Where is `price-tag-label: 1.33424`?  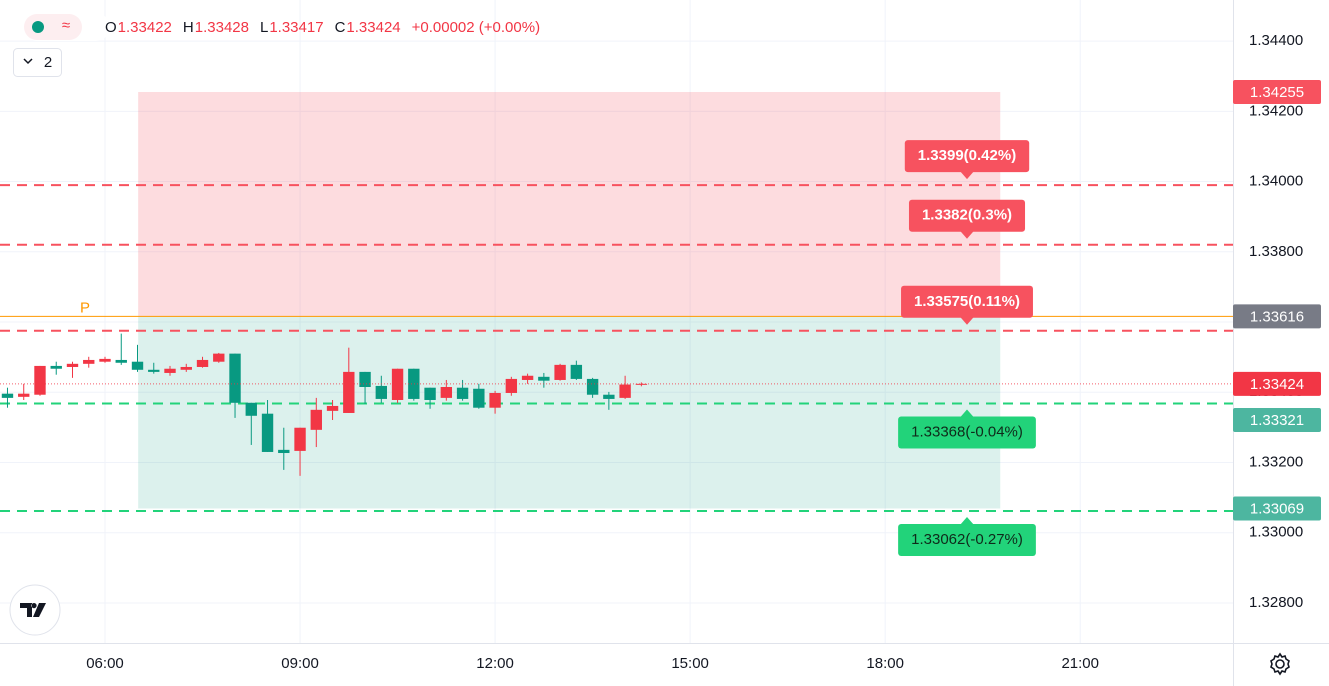 price-tag-label: 1.33424 is located at coordinates (1277, 384).